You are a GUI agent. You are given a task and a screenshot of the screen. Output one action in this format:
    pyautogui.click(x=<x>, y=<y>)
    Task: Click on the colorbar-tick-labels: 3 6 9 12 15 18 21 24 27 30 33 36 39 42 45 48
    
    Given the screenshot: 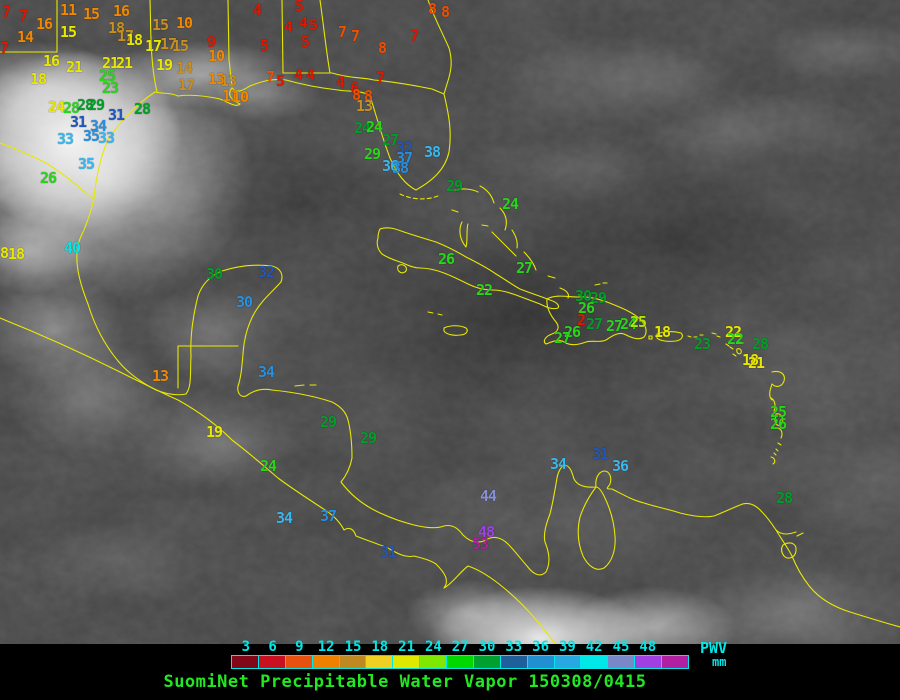 What is the action you would take?
    pyautogui.click(x=450, y=647)
    